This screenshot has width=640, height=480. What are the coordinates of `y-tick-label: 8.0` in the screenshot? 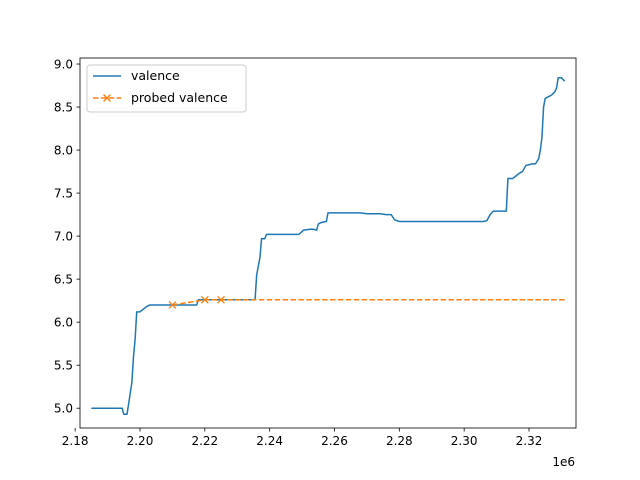 It's located at (63, 150).